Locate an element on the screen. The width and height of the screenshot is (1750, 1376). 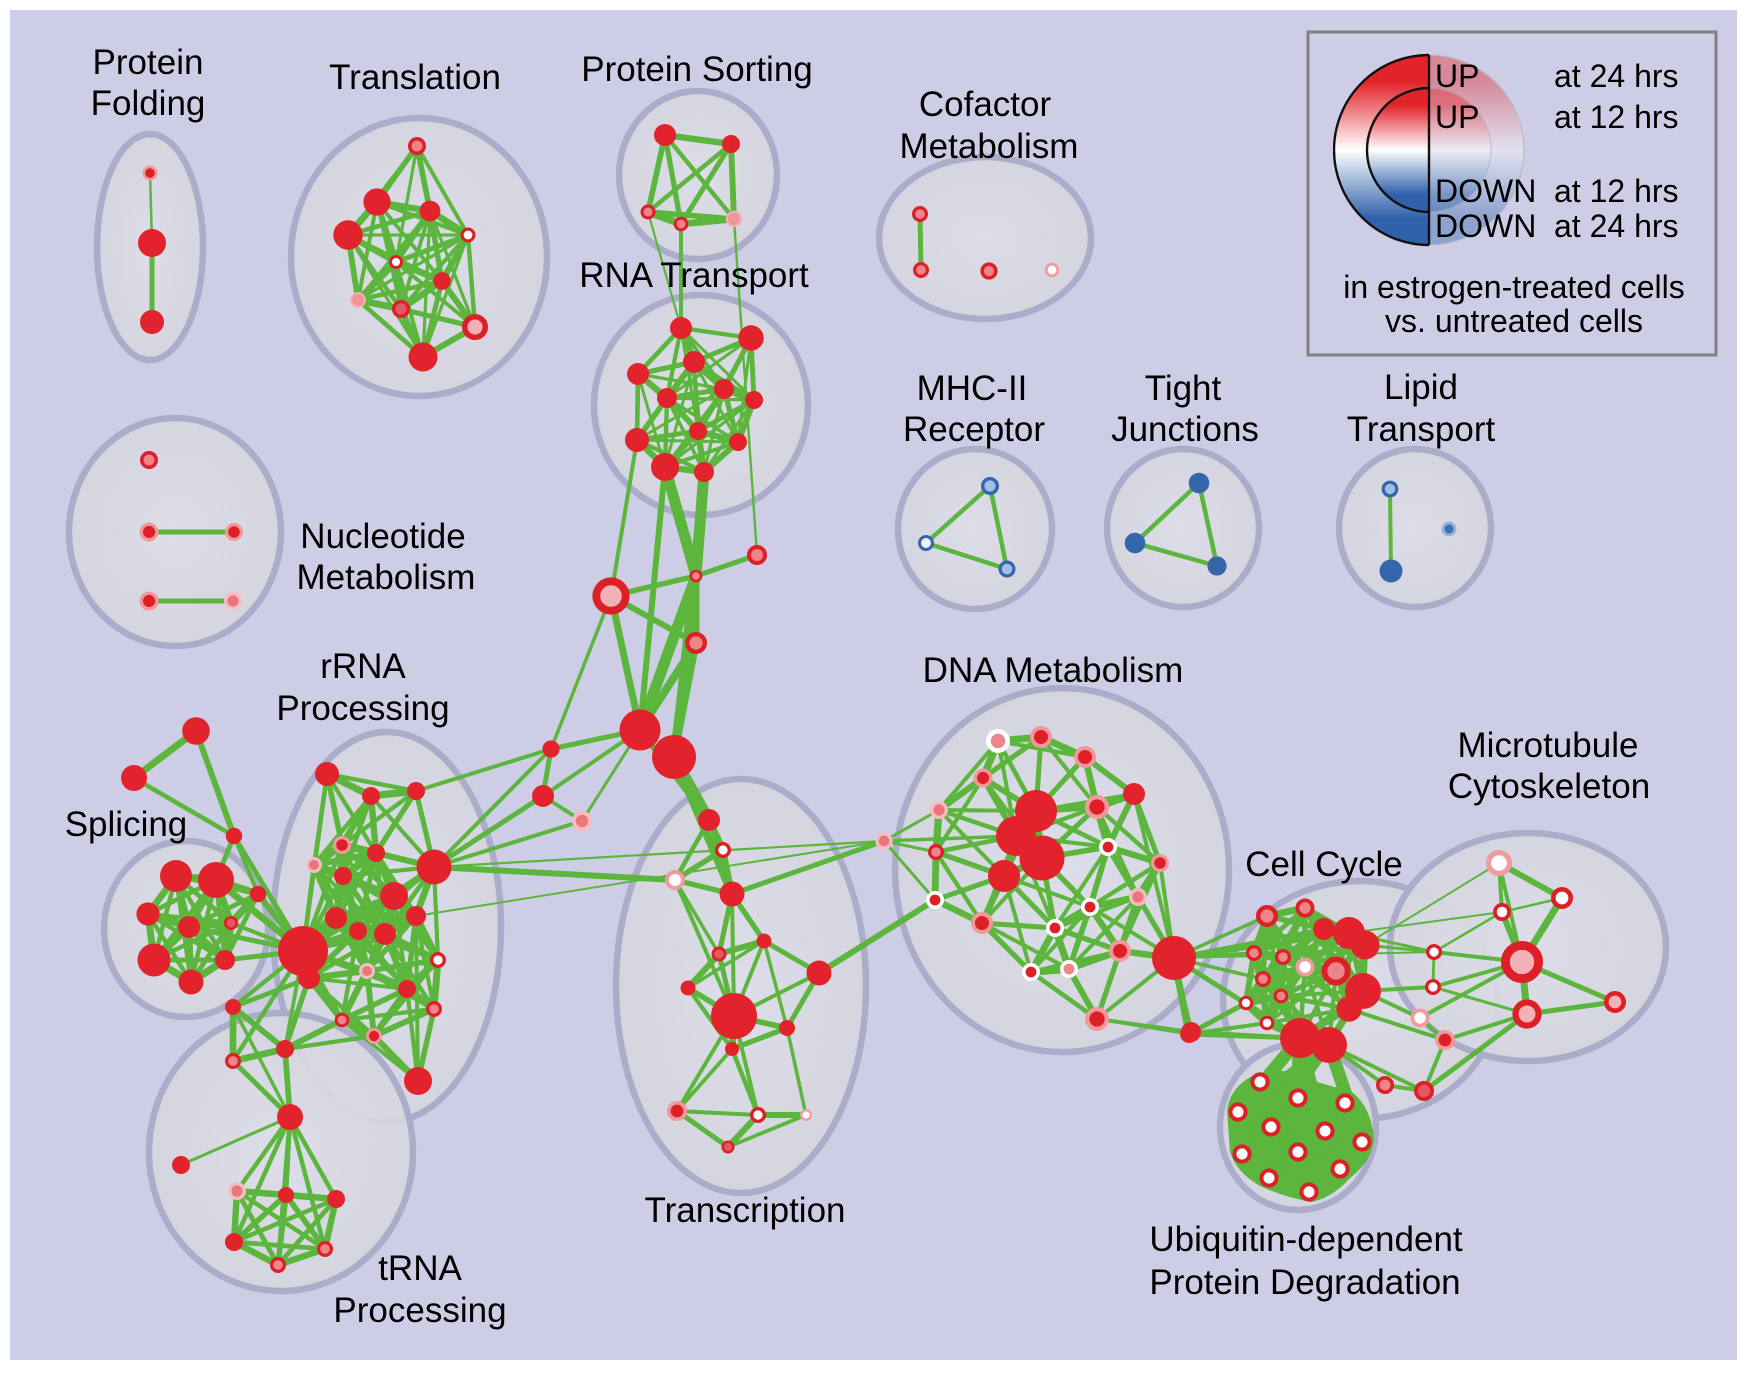
svg-text: in estrogen-treated cells is located at coordinates (1514, 287).